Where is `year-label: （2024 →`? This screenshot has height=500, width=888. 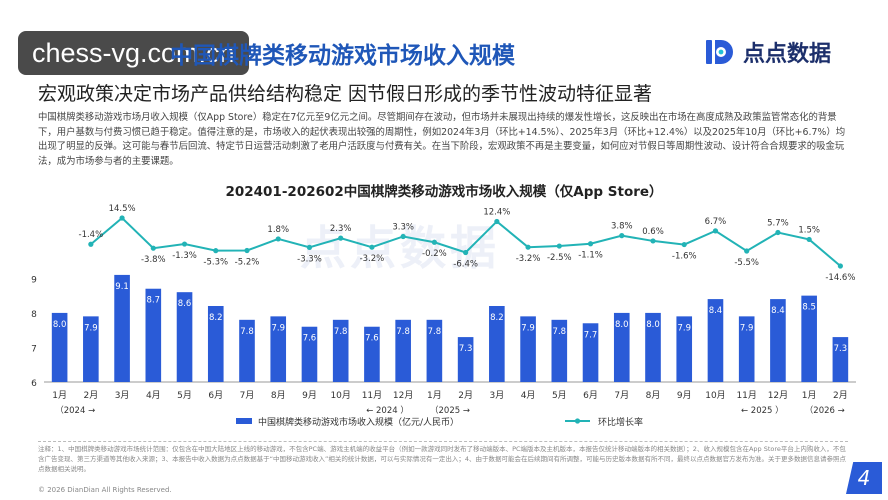 year-label: （2024 → is located at coordinates (75, 410).